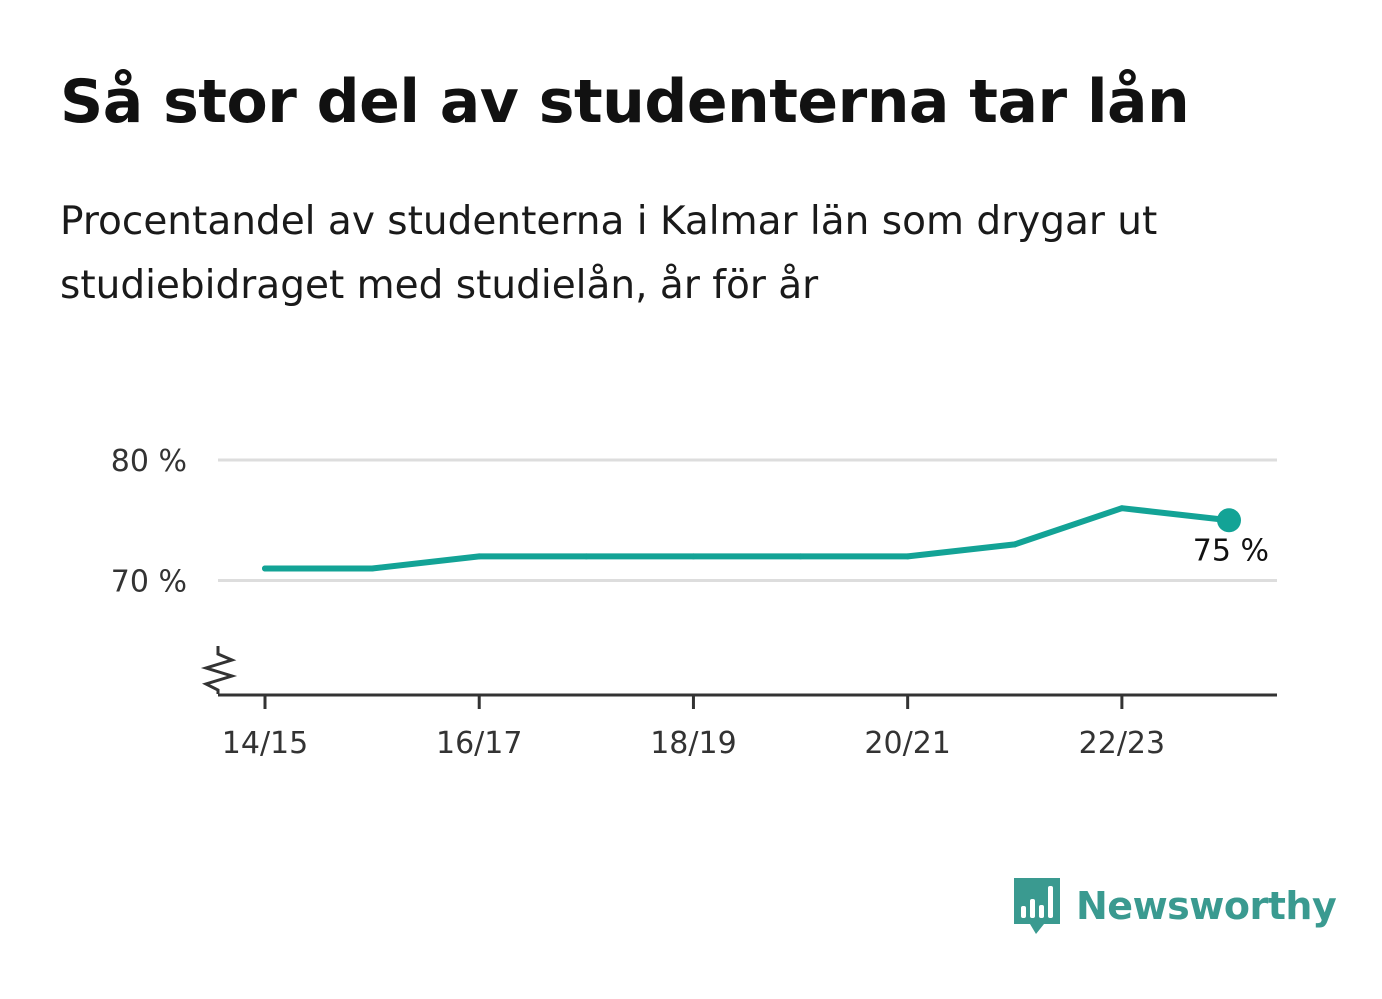 The height and width of the screenshot is (999, 1382). Describe the element at coordinates (1206, 906) in the screenshot. I see `brand-name: Newsworthy` at that location.